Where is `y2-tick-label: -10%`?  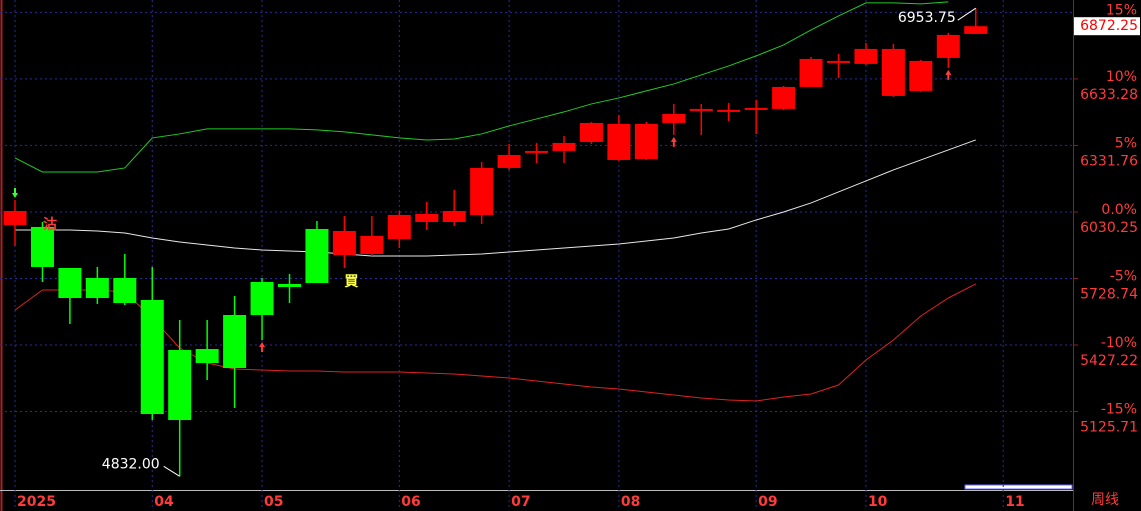
y2-tick-label: -10% is located at coordinates (1119, 343).